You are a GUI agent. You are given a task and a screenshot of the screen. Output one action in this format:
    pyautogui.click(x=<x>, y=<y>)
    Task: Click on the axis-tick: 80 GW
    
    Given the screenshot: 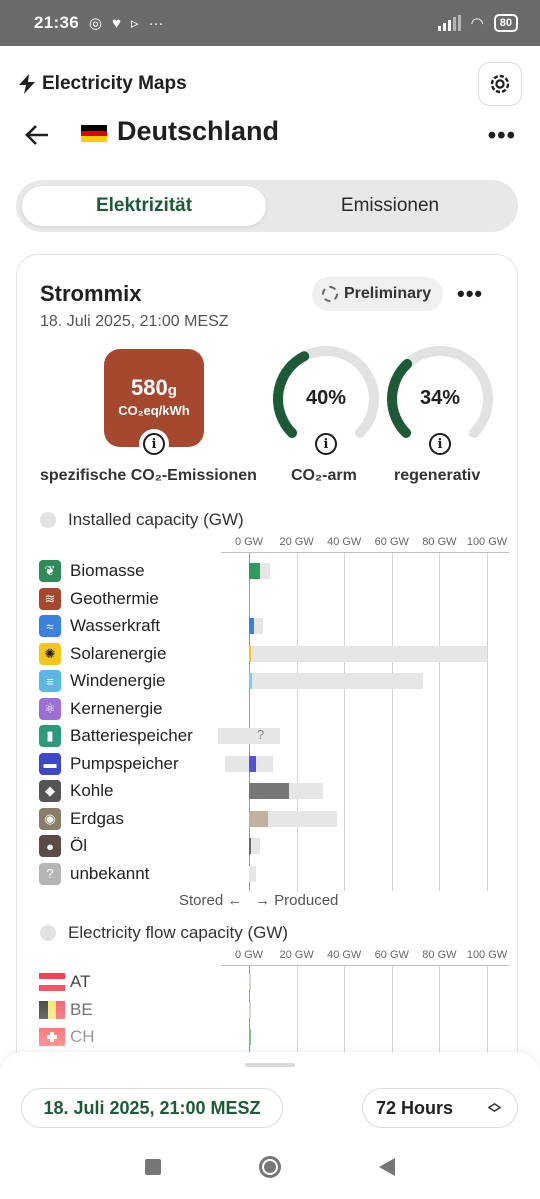 What is the action you would take?
    pyautogui.click(x=439, y=542)
    